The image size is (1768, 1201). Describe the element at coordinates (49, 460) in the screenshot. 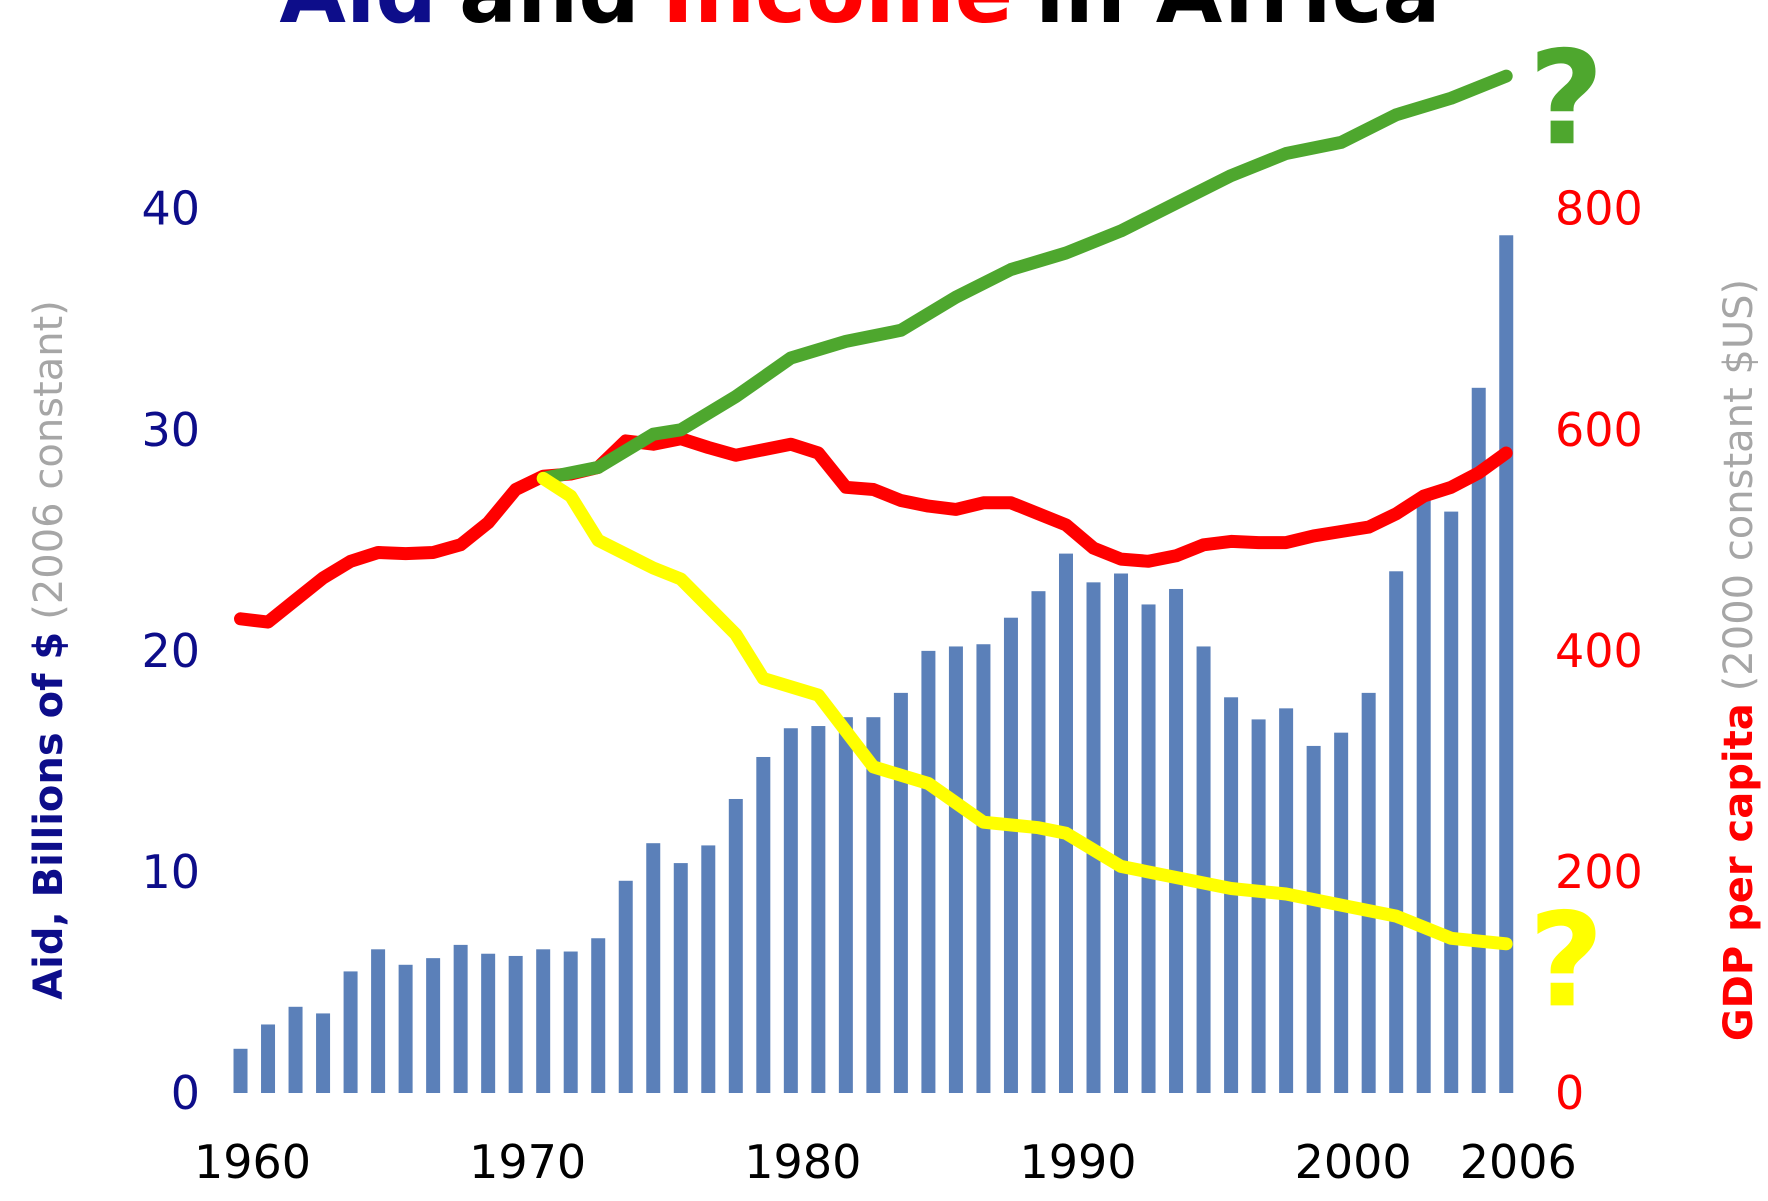

I see `y-axis-note: (2006 constant)` at that location.